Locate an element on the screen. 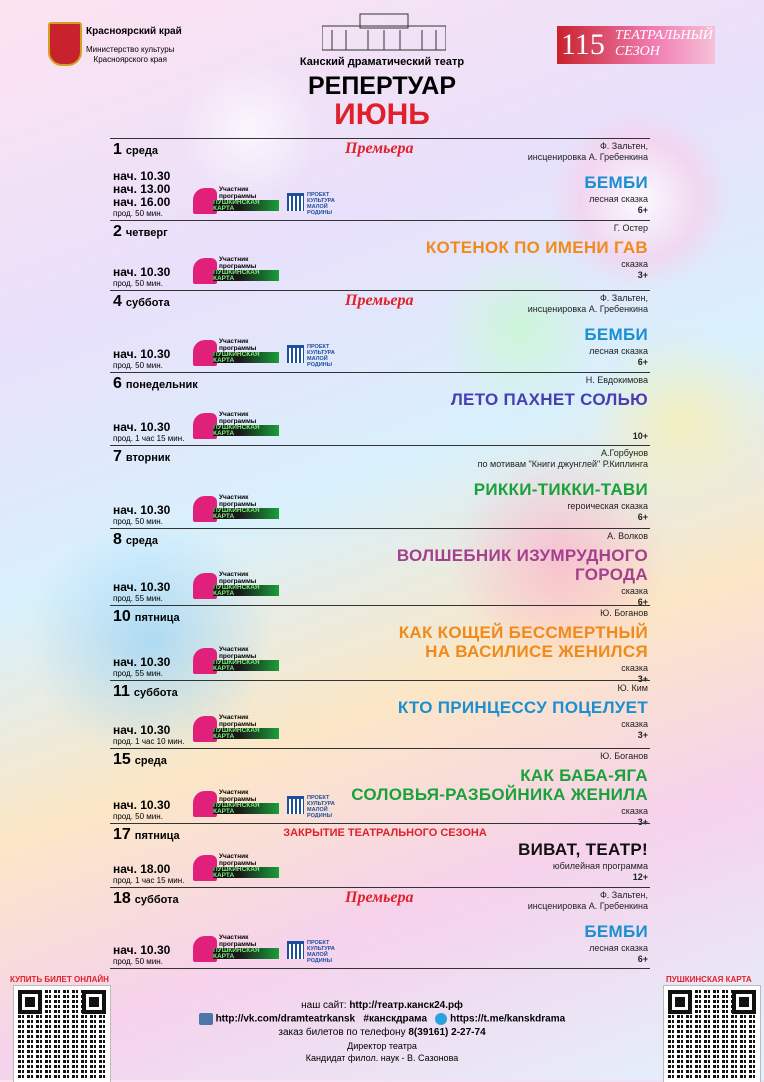 This screenshot has width=764, height=1082. site-label: наш сайт: is located at coordinates (324, 1005).